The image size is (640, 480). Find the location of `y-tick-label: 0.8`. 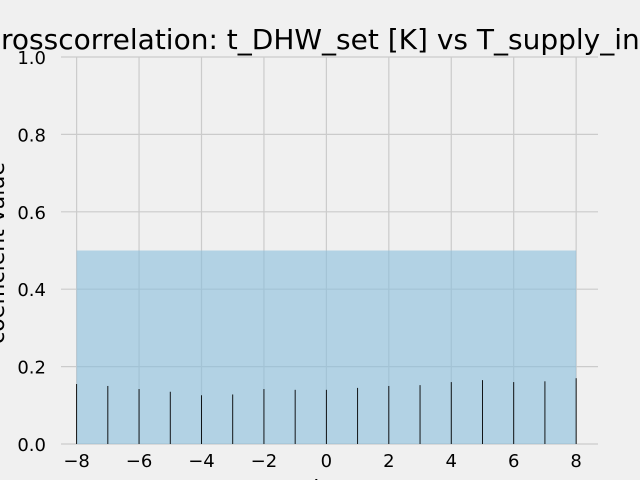

y-tick-label: 0.8 is located at coordinates (31, 135).